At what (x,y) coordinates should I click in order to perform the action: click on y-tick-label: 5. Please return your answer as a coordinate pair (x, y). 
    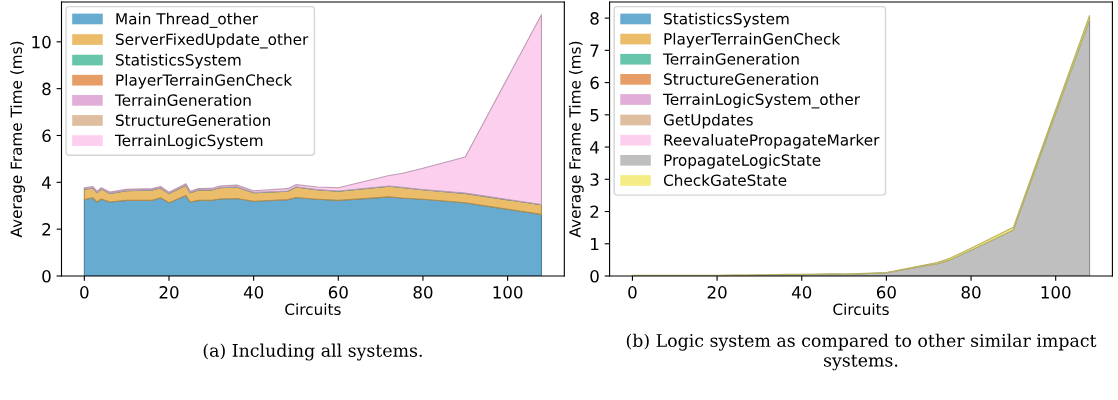
    Looking at the image, I should click on (594, 115).